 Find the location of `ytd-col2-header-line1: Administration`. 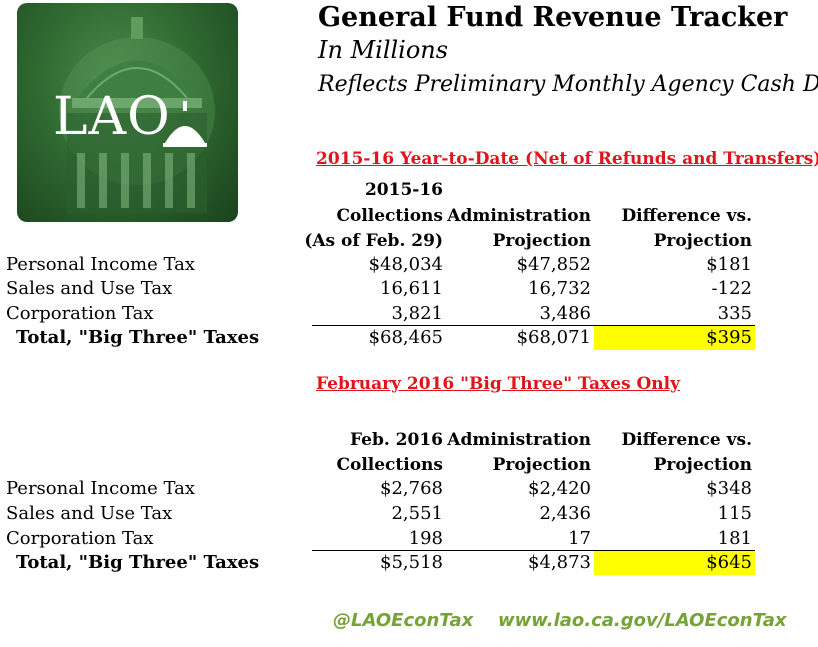

ytd-col2-header-line1: Administration is located at coordinates (519, 216).